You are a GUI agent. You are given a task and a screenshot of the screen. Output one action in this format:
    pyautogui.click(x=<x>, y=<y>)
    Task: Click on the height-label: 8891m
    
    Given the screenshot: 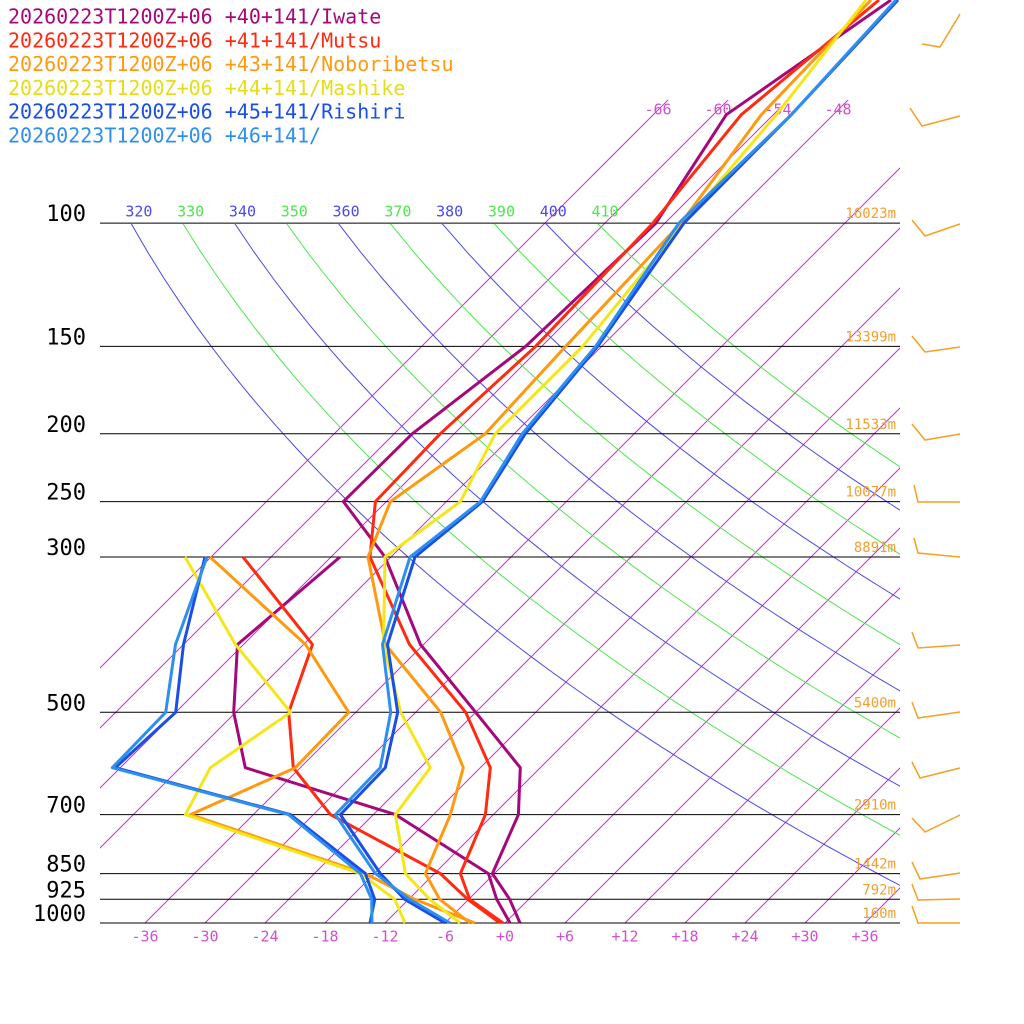 What is the action you would take?
    pyautogui.click(x=875, y=548)
    